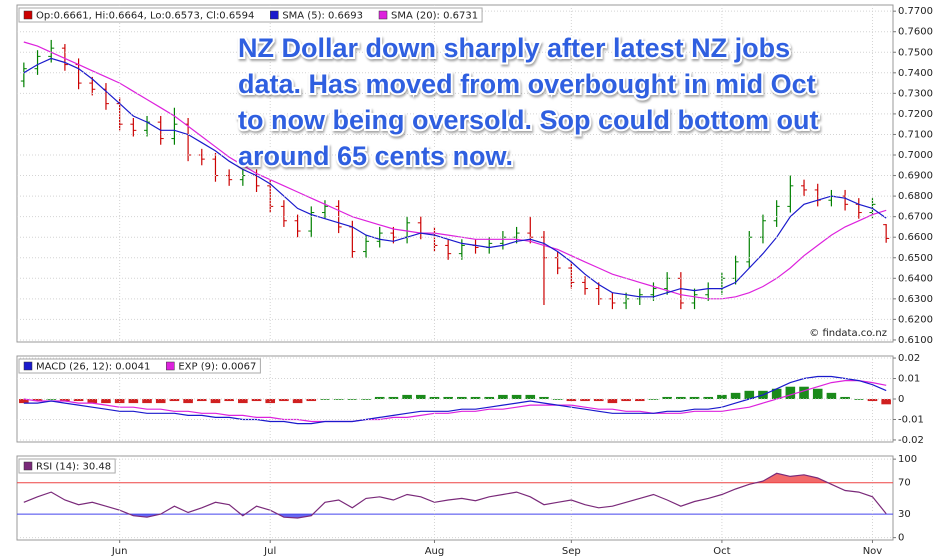  Describe the element at coordinates (93, 367) in the screenshot. I see `legend-label: MACD (26, 12): 0.0041` at that location.